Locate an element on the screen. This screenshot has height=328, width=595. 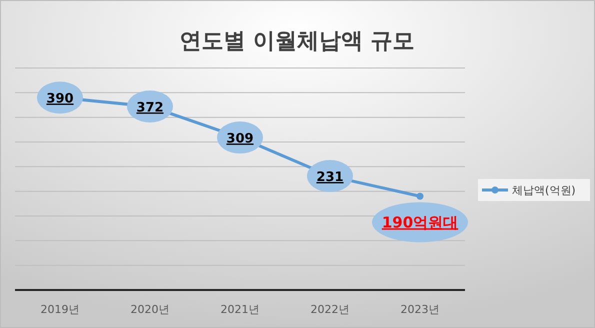
chart-title: 연도별 이월체납액 규모 is located at coordinates (297, 41).